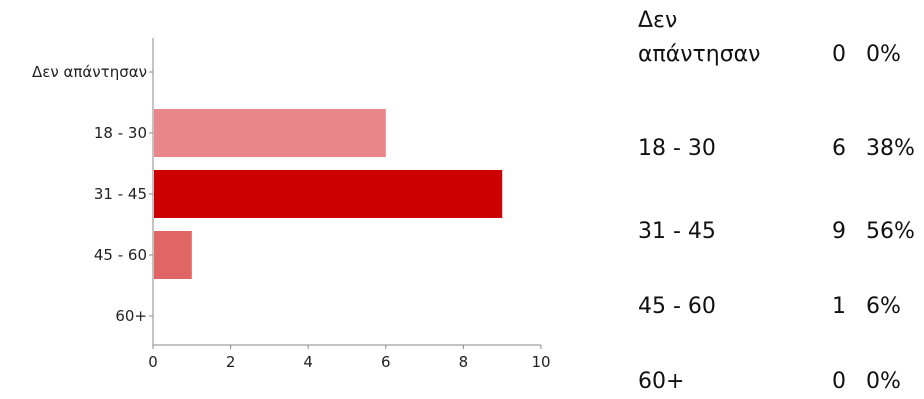 The image size is (924, 399). What do you see at coordinates (890, 231) in the screenshot?
I see `summary-percent: 56%` at bounding box center [890, 231].